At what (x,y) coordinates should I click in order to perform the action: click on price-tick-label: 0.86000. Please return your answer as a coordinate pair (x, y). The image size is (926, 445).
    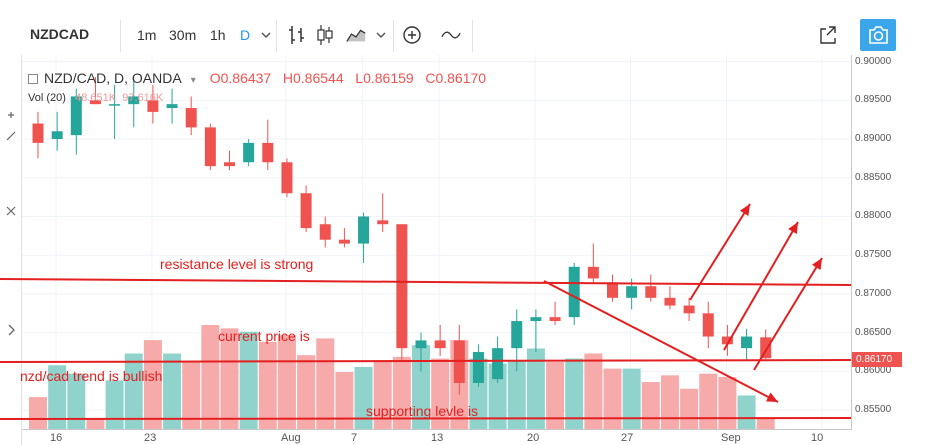
    Looking at the image, I should click on (873, 371).